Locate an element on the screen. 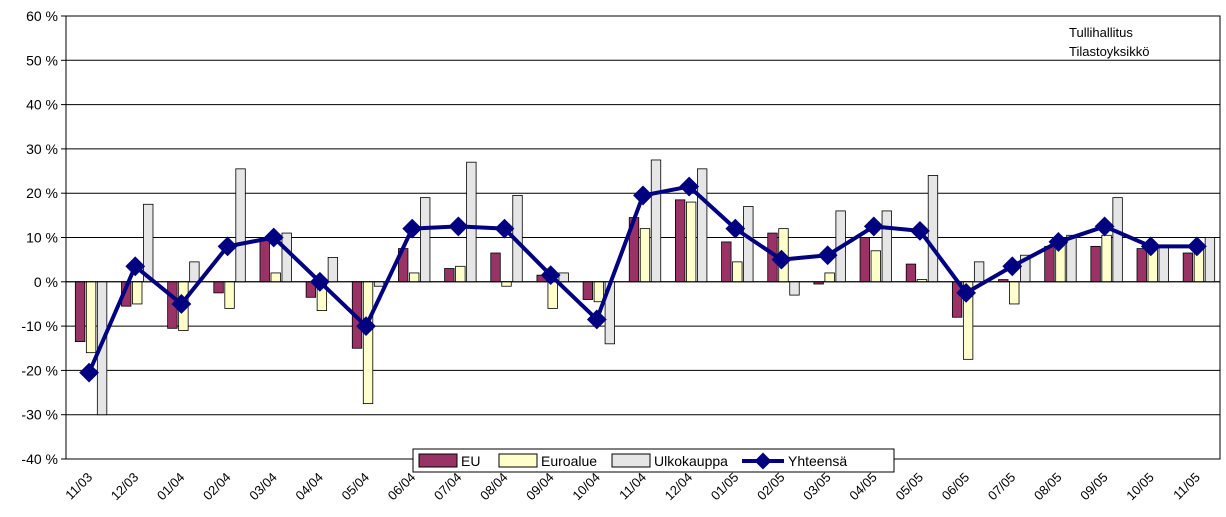  point-yhteensä-06-04 is located at coordinates (412, 228).